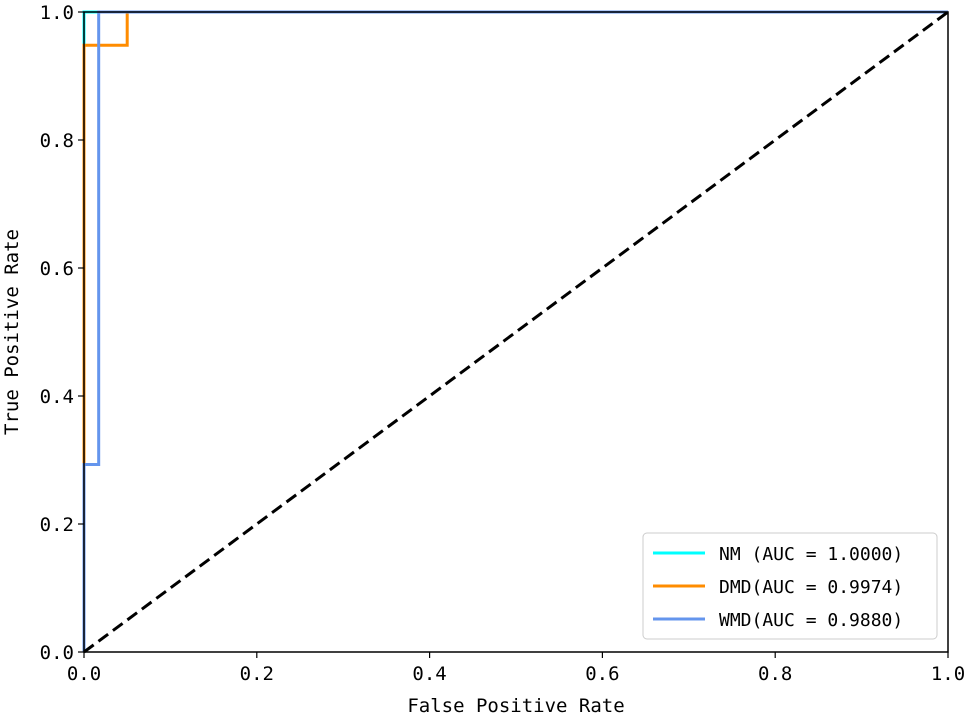  I want to click on x-tick-label: 0.8, so click(775, 674).